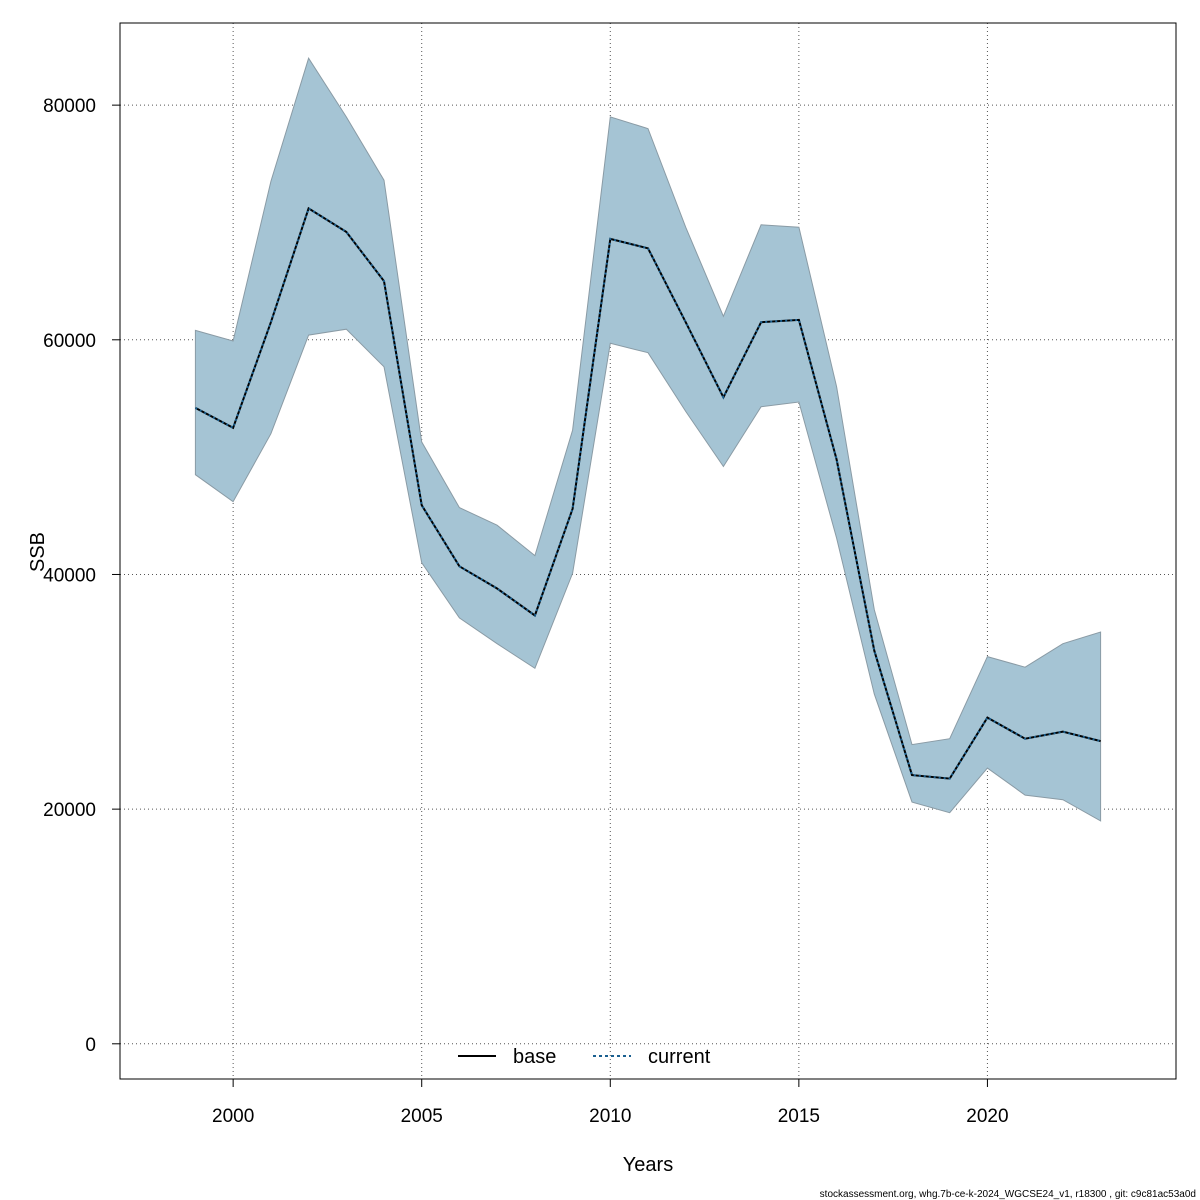 The width and height of the screenshot is (1200, 1200). What do you see at coordinates (422, 1116) in the screenshot?
I see `x-tick-label-1: 2005` at bounding box center [422, 1116].